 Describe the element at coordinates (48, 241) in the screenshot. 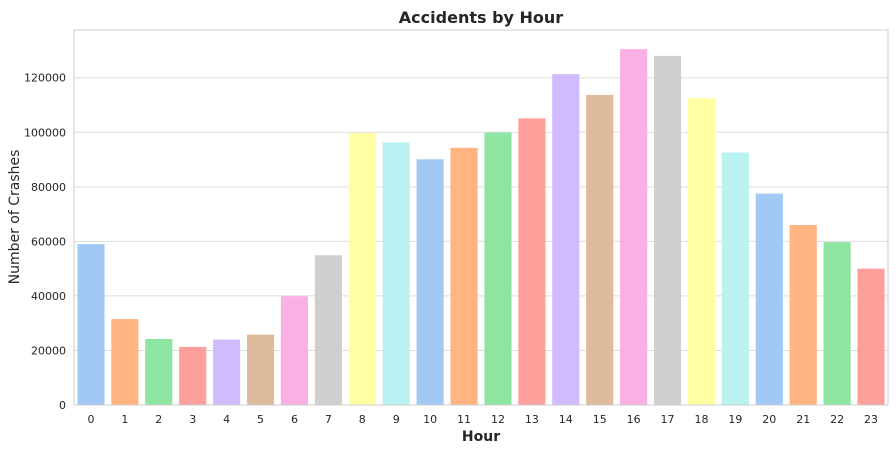

I see `y-tick-label: 60000` at that location.